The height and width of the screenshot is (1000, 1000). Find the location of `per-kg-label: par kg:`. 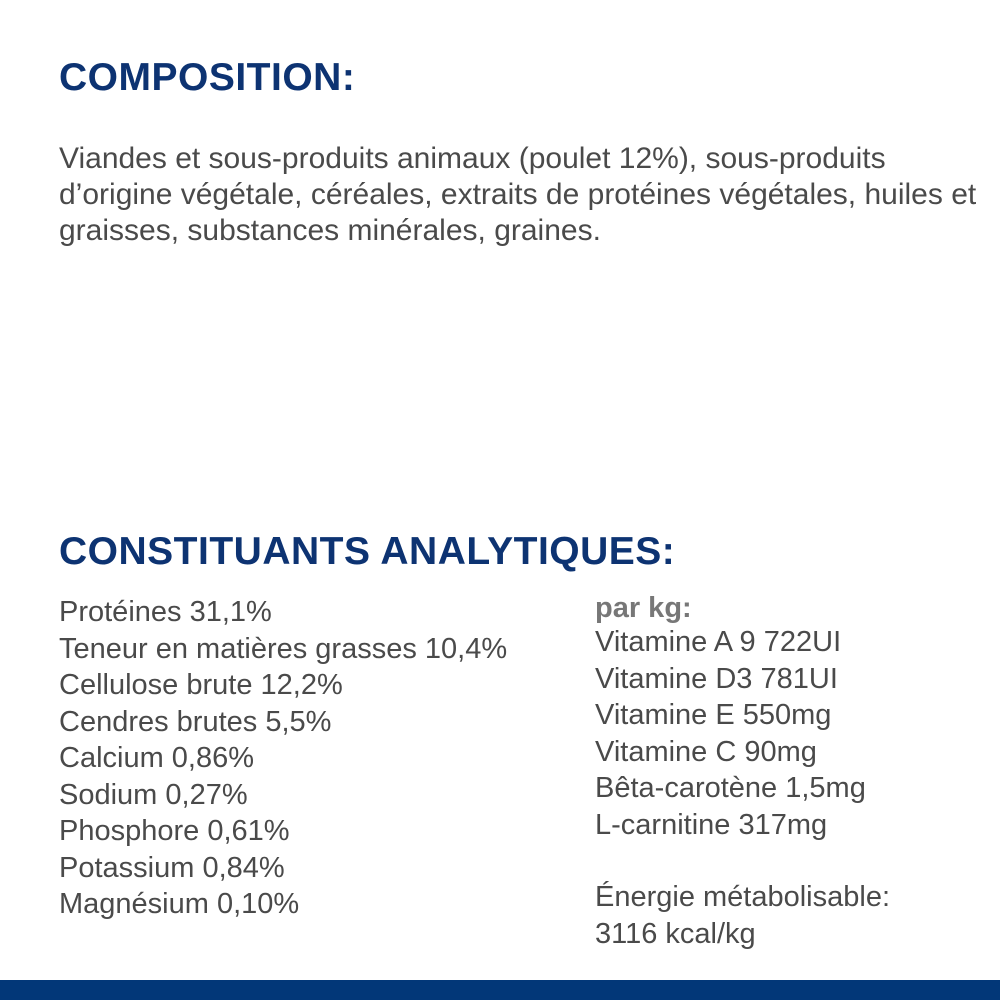

per-kg-label: par kg: is located at coordinates (643, 608).